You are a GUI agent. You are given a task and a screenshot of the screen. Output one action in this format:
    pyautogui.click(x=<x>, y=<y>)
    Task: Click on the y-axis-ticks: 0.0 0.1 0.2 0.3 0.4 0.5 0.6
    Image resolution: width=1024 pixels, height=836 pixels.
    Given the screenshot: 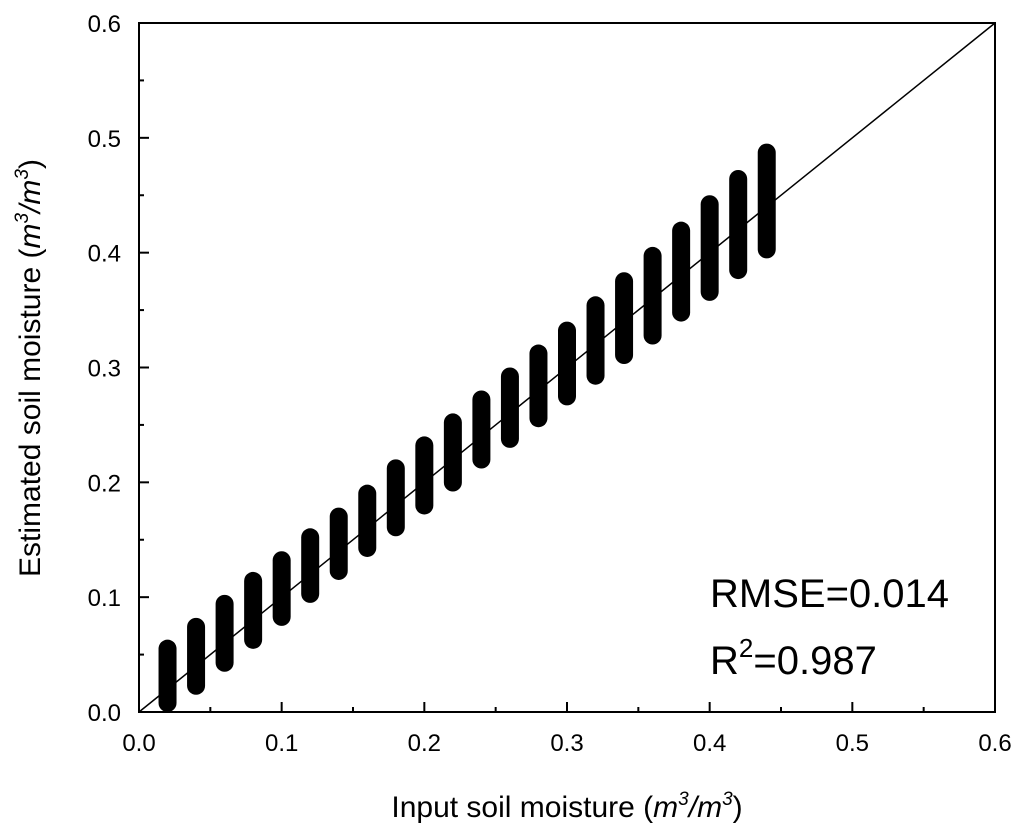 What is the action you would take?
    pyautogui.click(x=118, y=369)
    